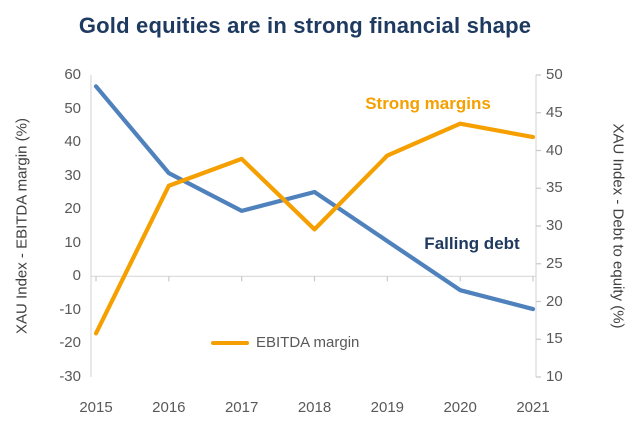 This screenshot has height=436, width=642. Describe the element at coordinates (533, 407) in the screenshot. I see `x-tick-label: 2021` at that location.